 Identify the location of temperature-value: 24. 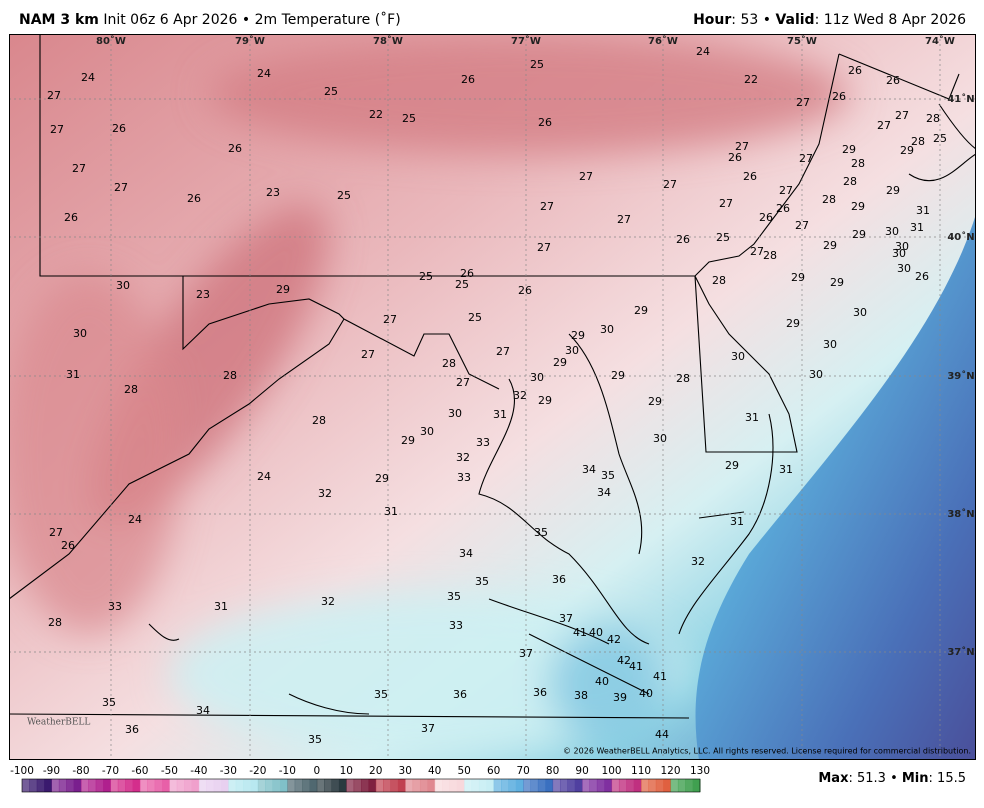
(264, 73).